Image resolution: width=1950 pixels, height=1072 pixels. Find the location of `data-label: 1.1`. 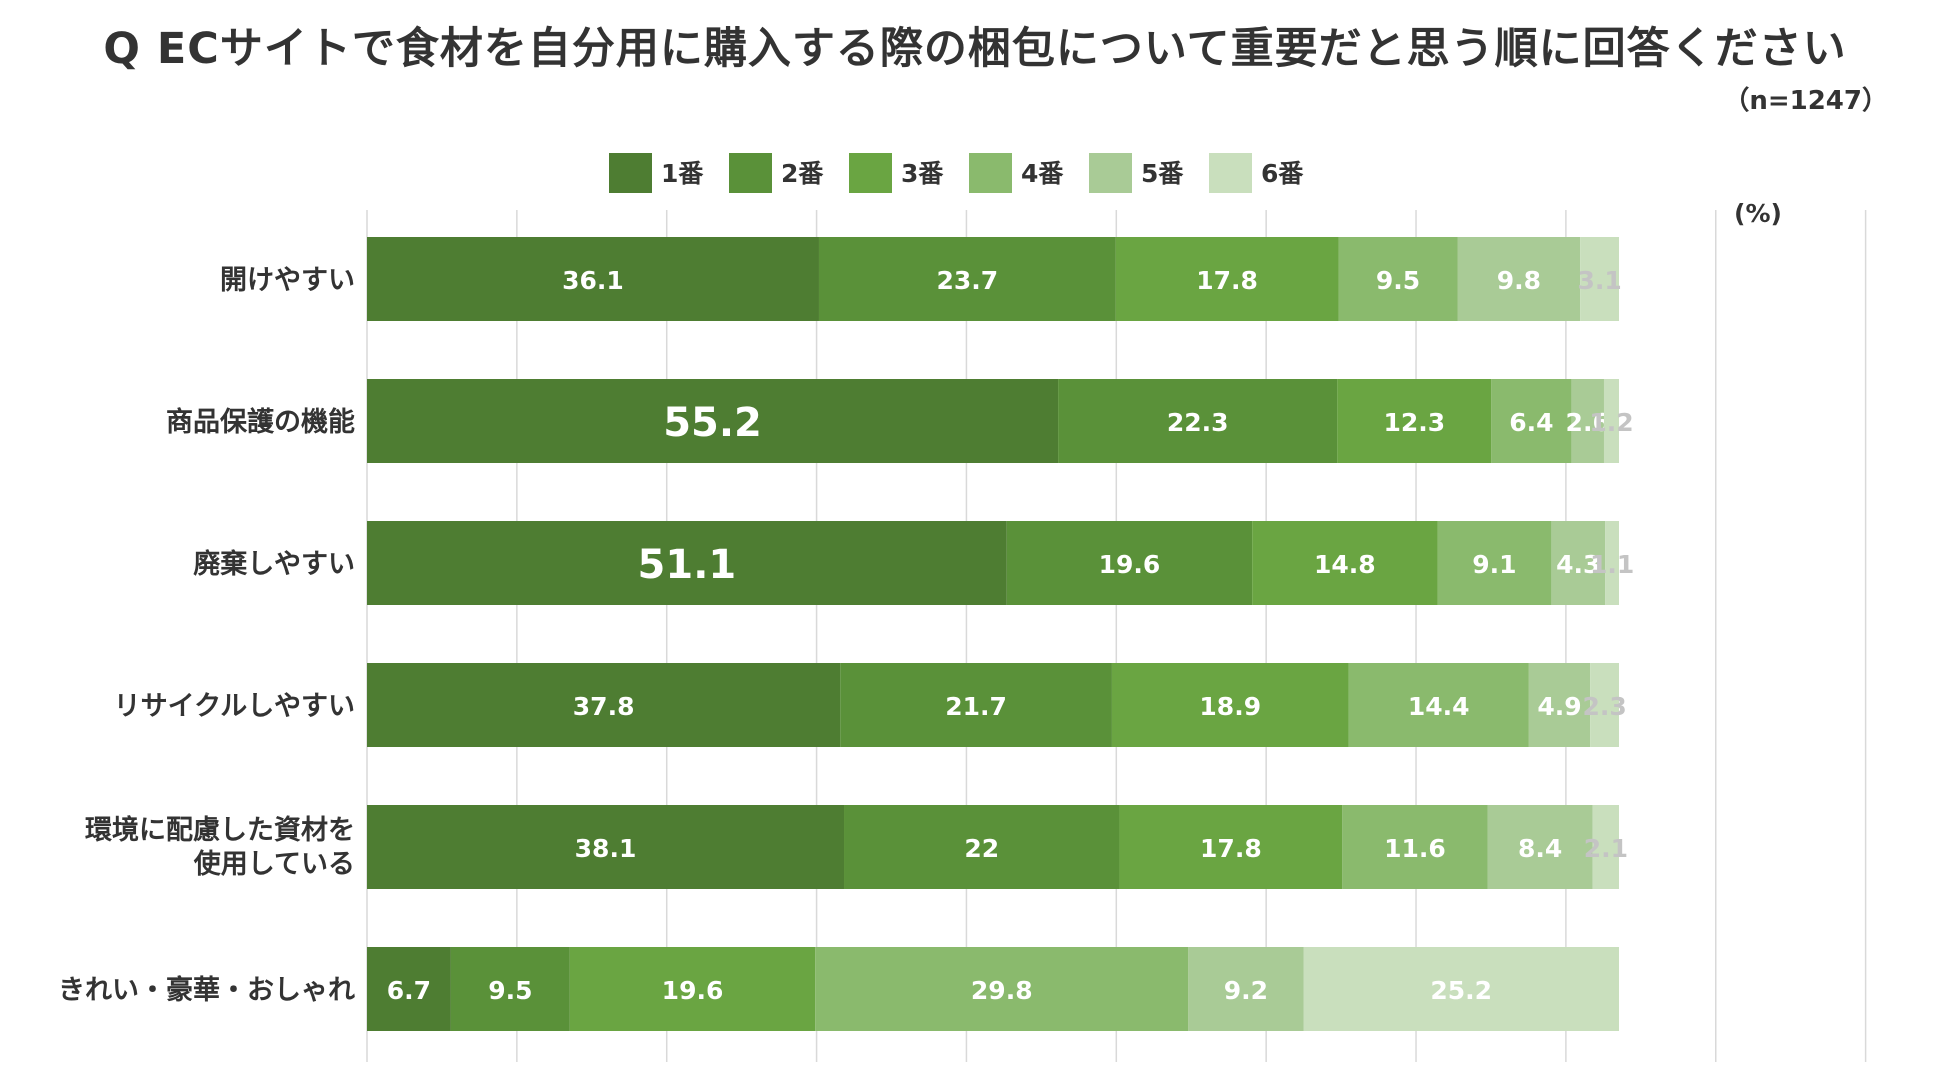

data-label: 1.1 is located at coordinates (1612, 564).